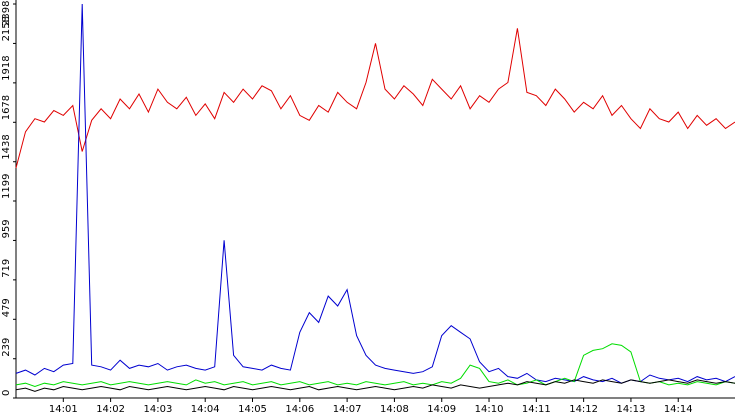  I want to click on y-tick-label: 1918, so click(6, 67).